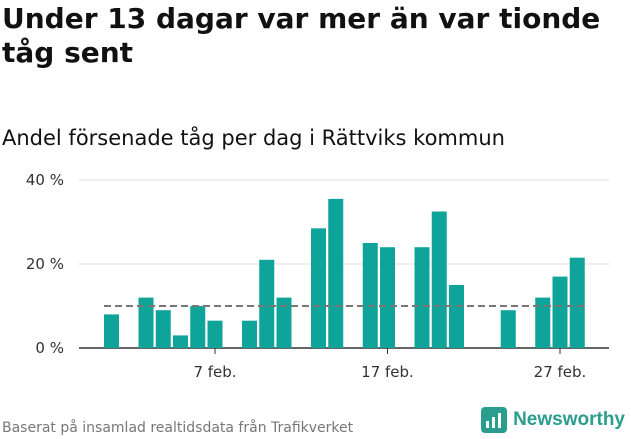 The height and width of the screenshot is (439, 631). I want to click on x-axis-ticks, so click(387, 351).